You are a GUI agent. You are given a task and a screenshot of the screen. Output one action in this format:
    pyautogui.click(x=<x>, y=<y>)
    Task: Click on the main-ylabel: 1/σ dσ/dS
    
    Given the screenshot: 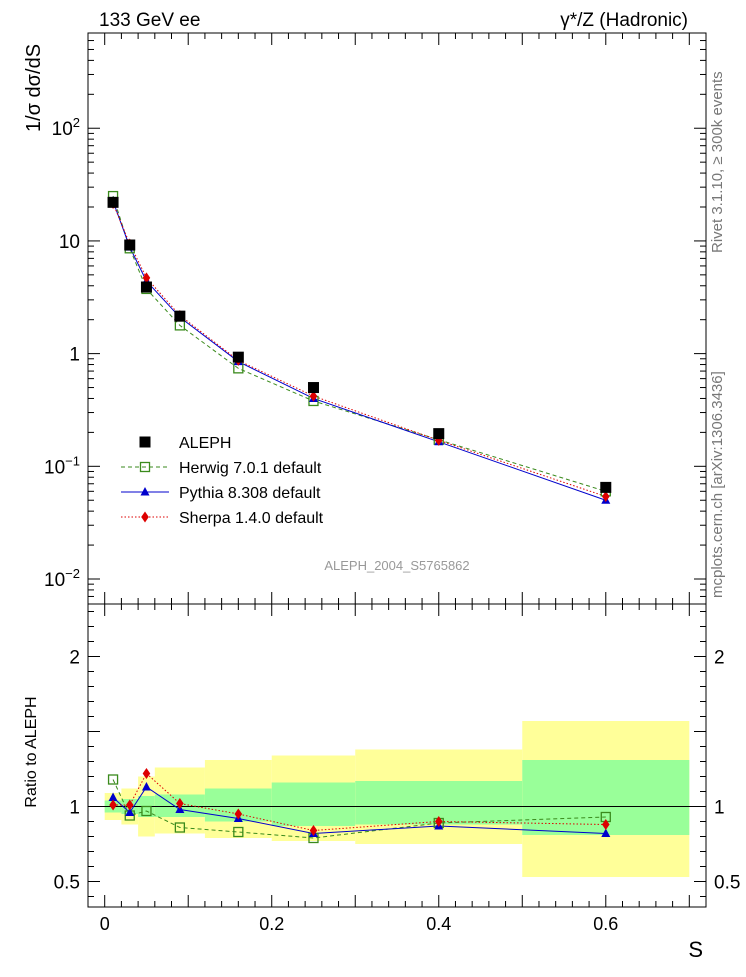 What is the action you would take?
    pyautogui.click(x=34, y=88)
    